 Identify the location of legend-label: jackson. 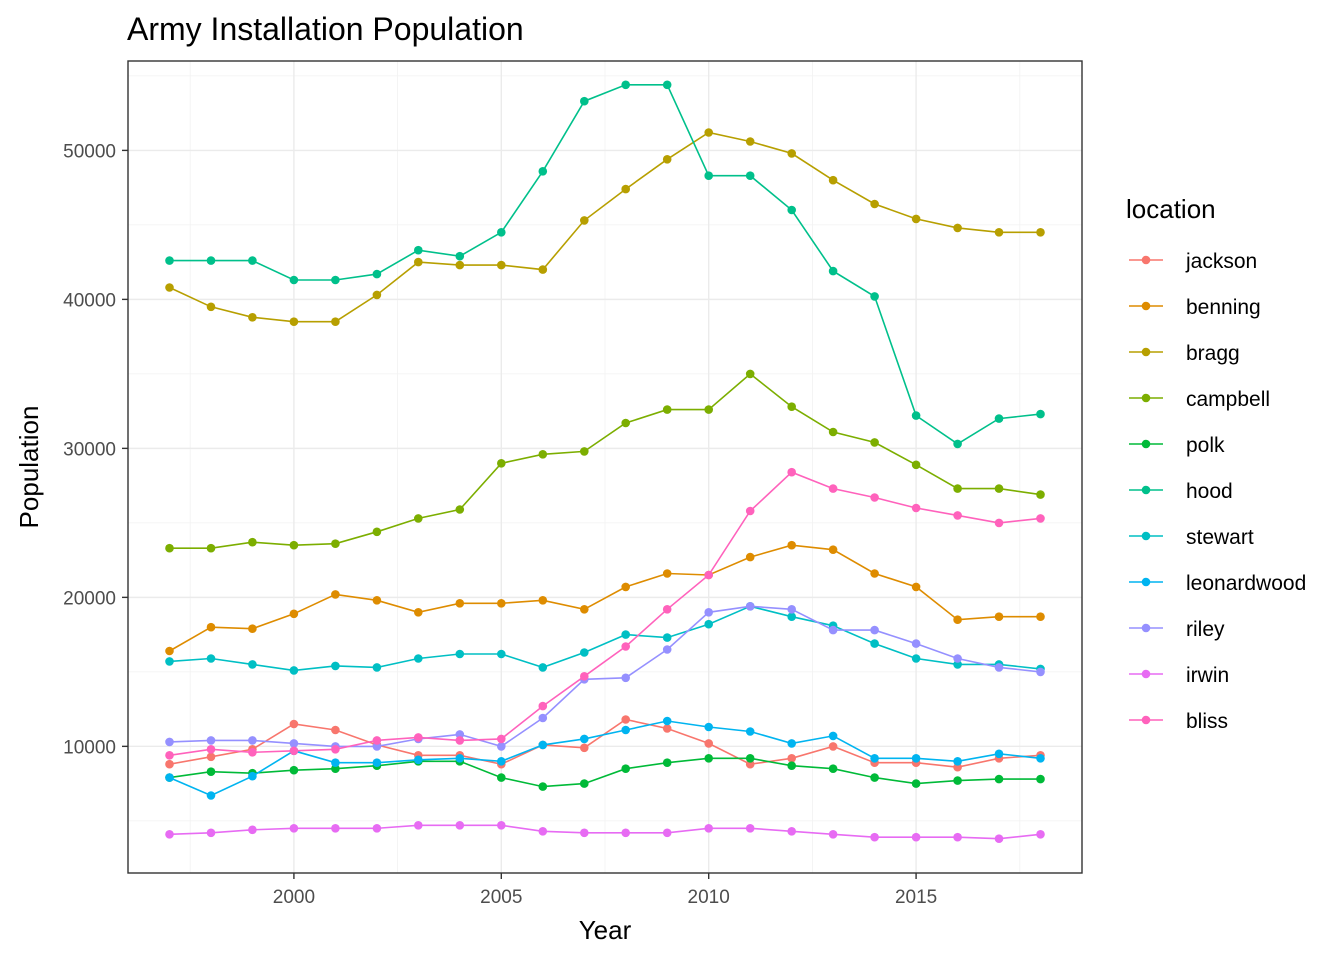
(1221, 261).